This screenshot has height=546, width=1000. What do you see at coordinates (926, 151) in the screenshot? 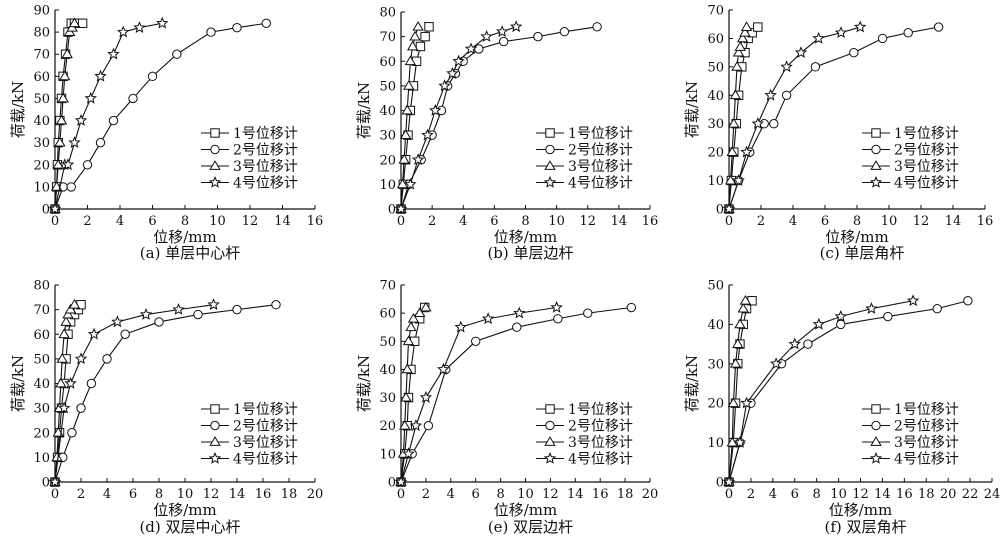
I see `legend-label: 2号位移计` at bounding box center [926, 151].